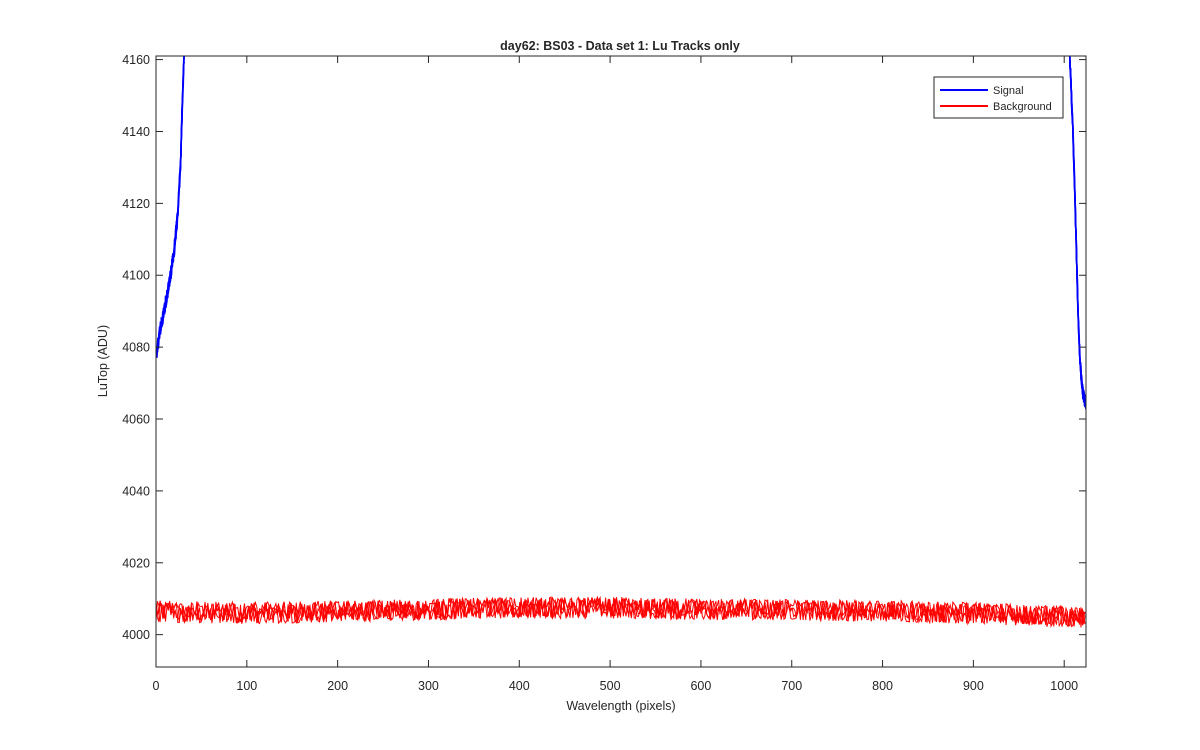 The image size is (1200, 750). What do you see at coordinates (246, 686) in the screenshot?
I see `x-tick-label: 100` at bounding box center [246, 686].